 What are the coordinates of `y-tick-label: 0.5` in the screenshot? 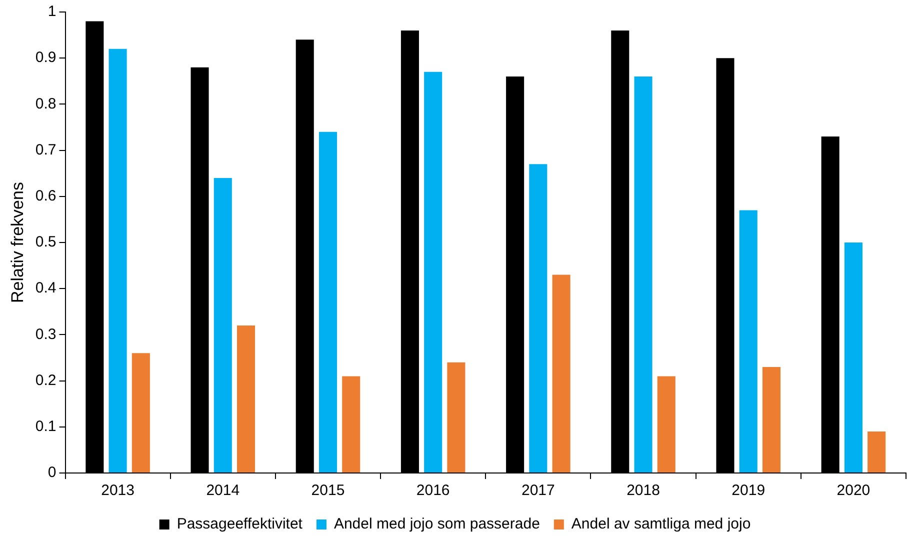 It's located at (45, 242).